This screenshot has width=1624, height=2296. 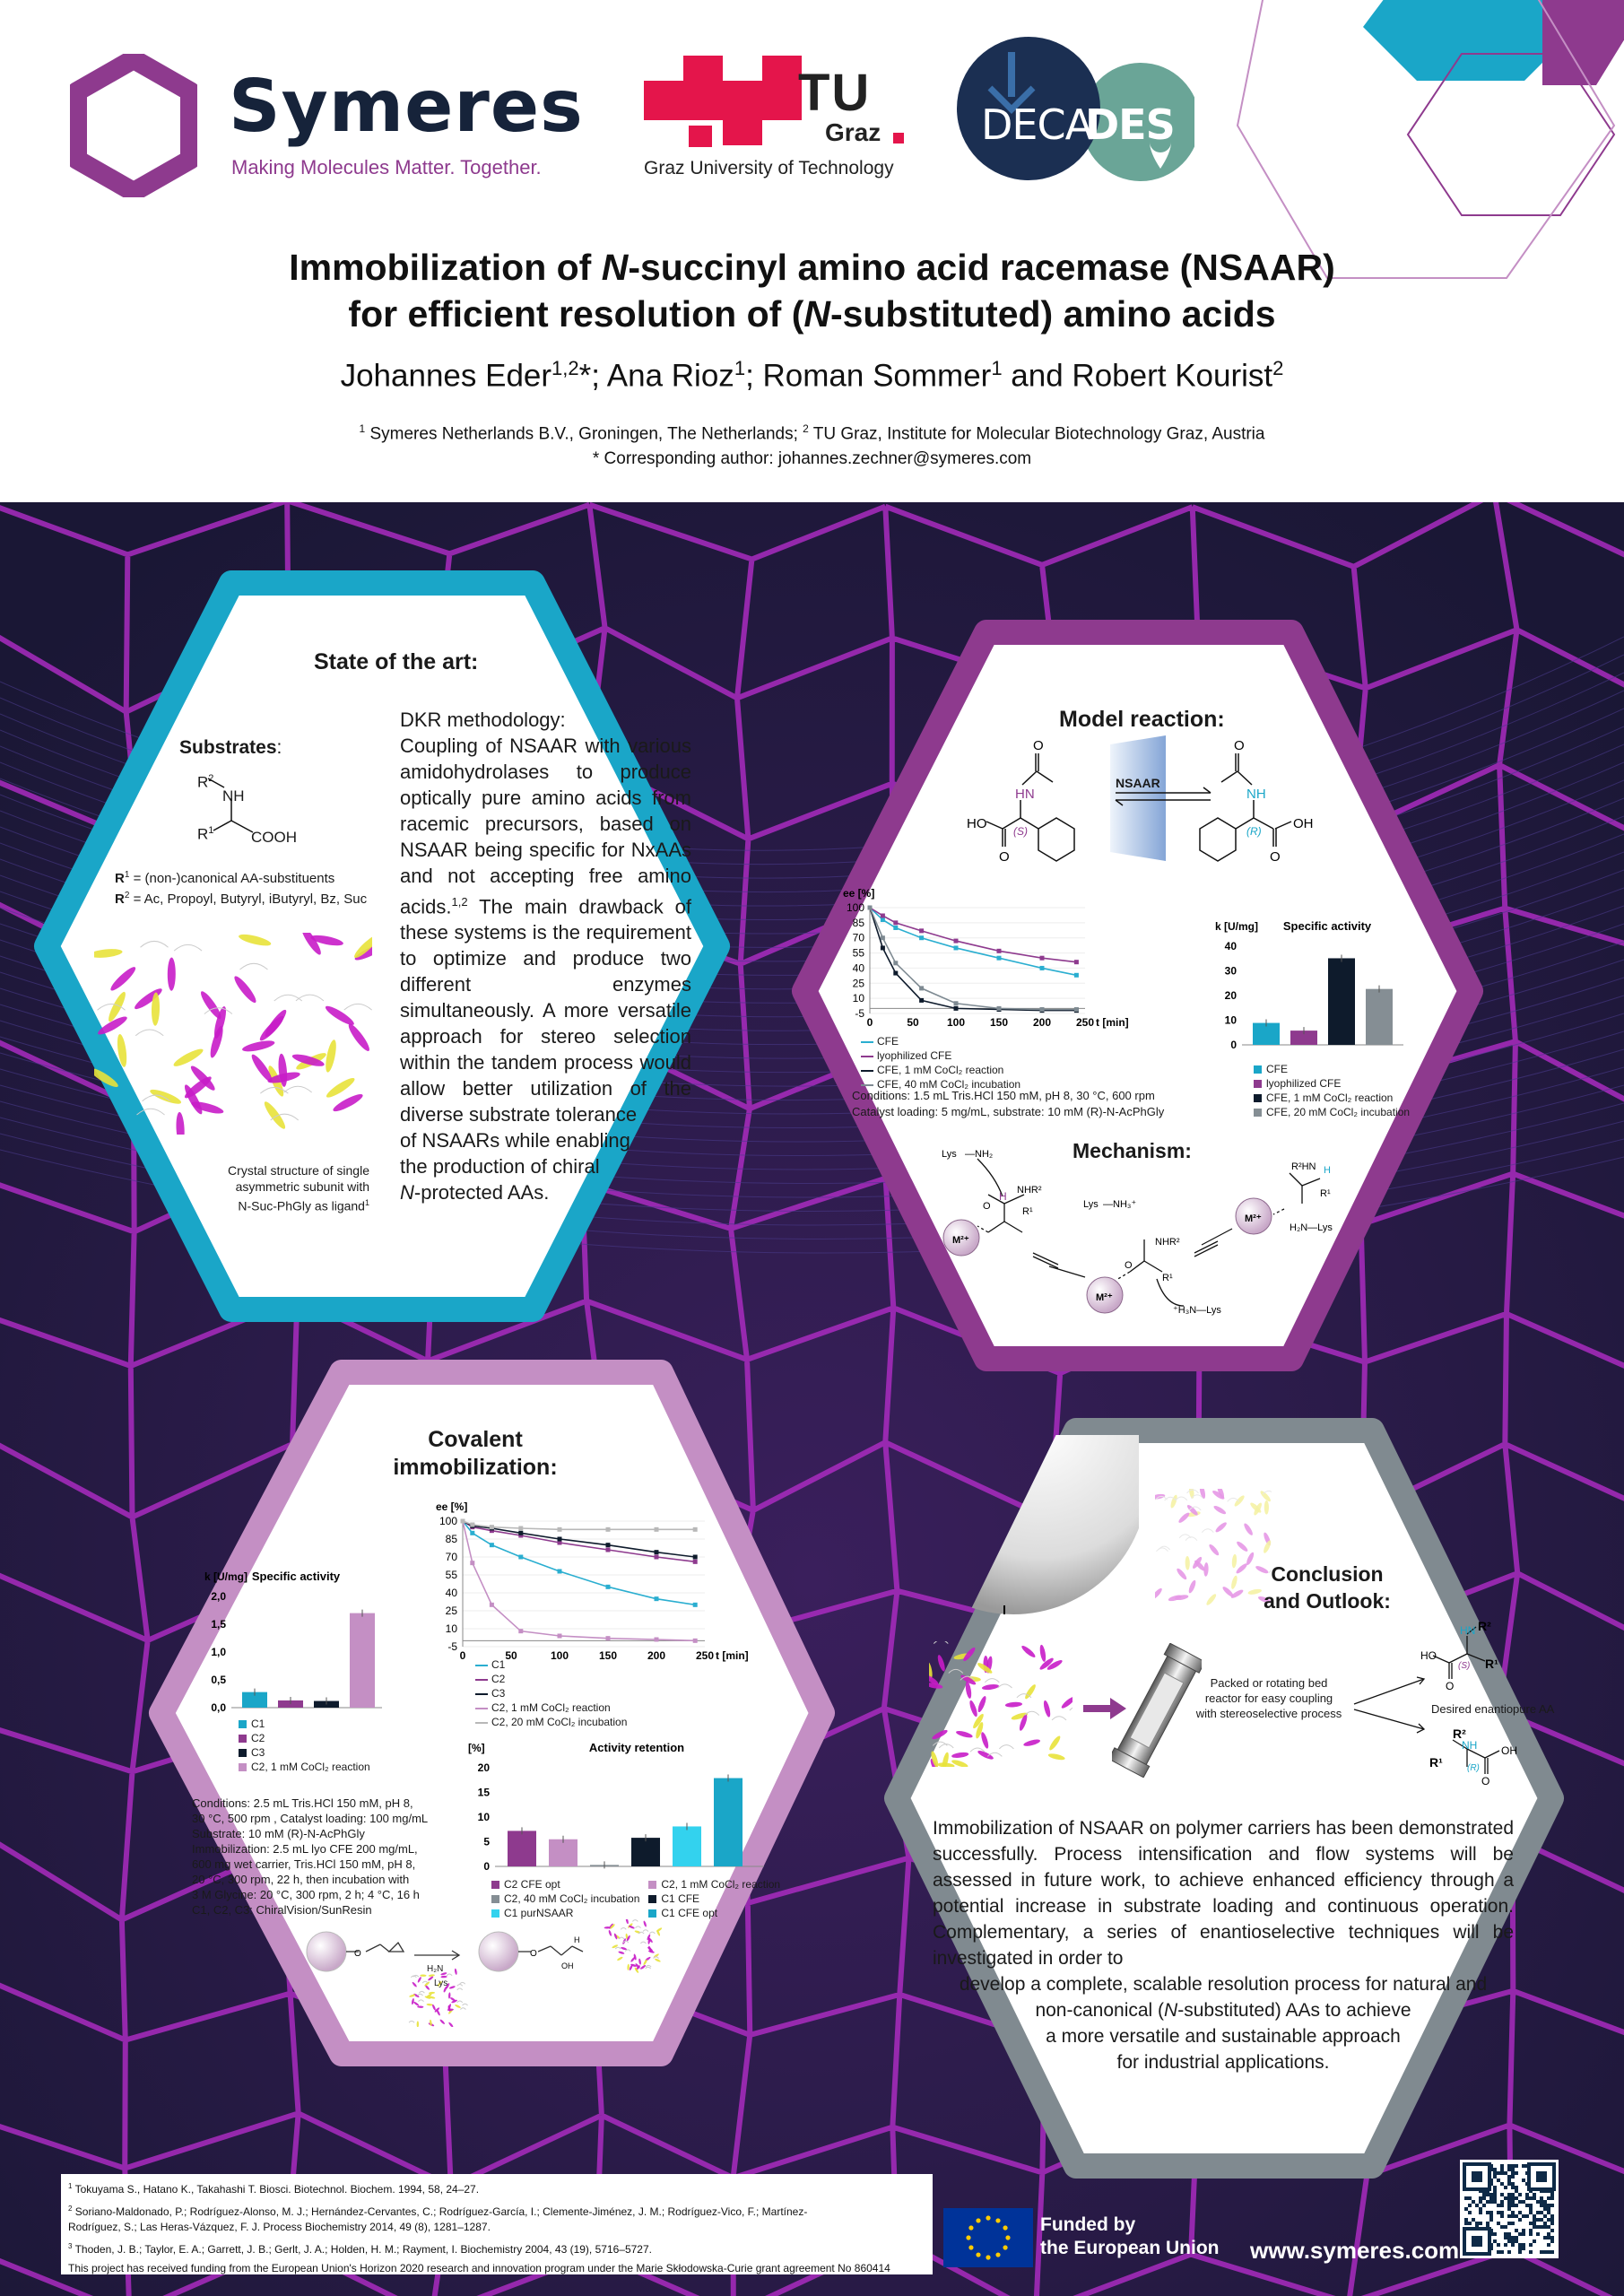 What do you see at coordinates (859, 983) in the screenshot?
I see `y-tick-label: 25` at bounding box center [859, 983].